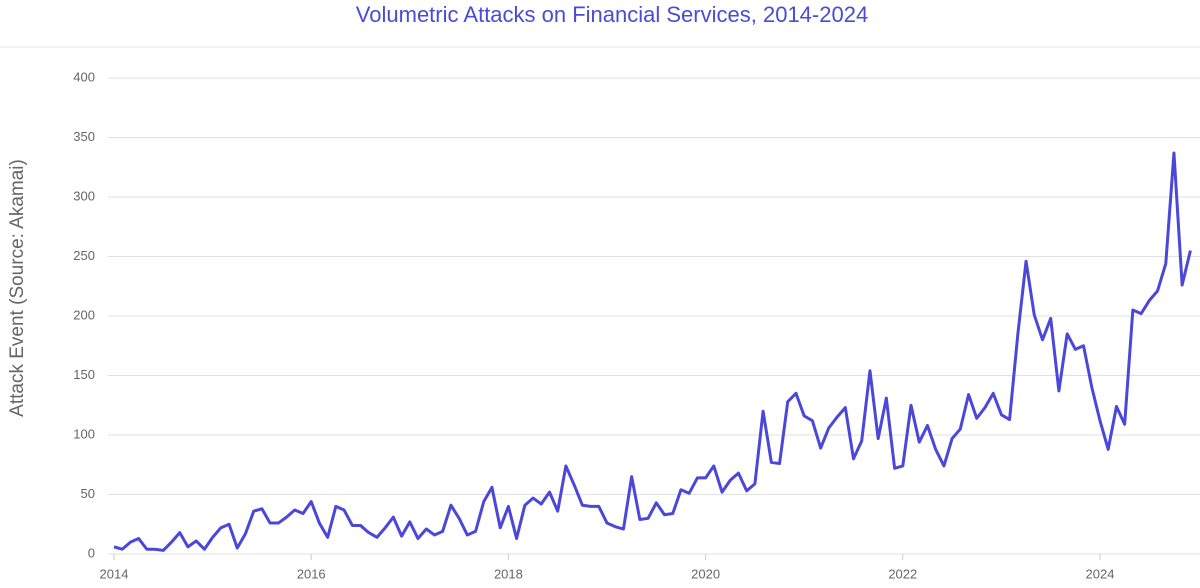 The width and height of the screenshot is (1200, 588). Describe the element at coordinates (88, 493) in the screenshot. I see `y-tick-label: 50` at that location.